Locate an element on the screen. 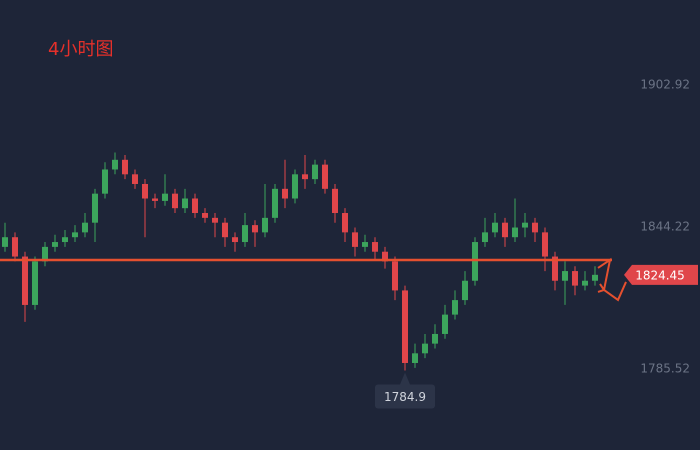 The width and height of the screenshot is (700, 450). y-tick-label: 1785.52 is located at coordinates (665, 368).